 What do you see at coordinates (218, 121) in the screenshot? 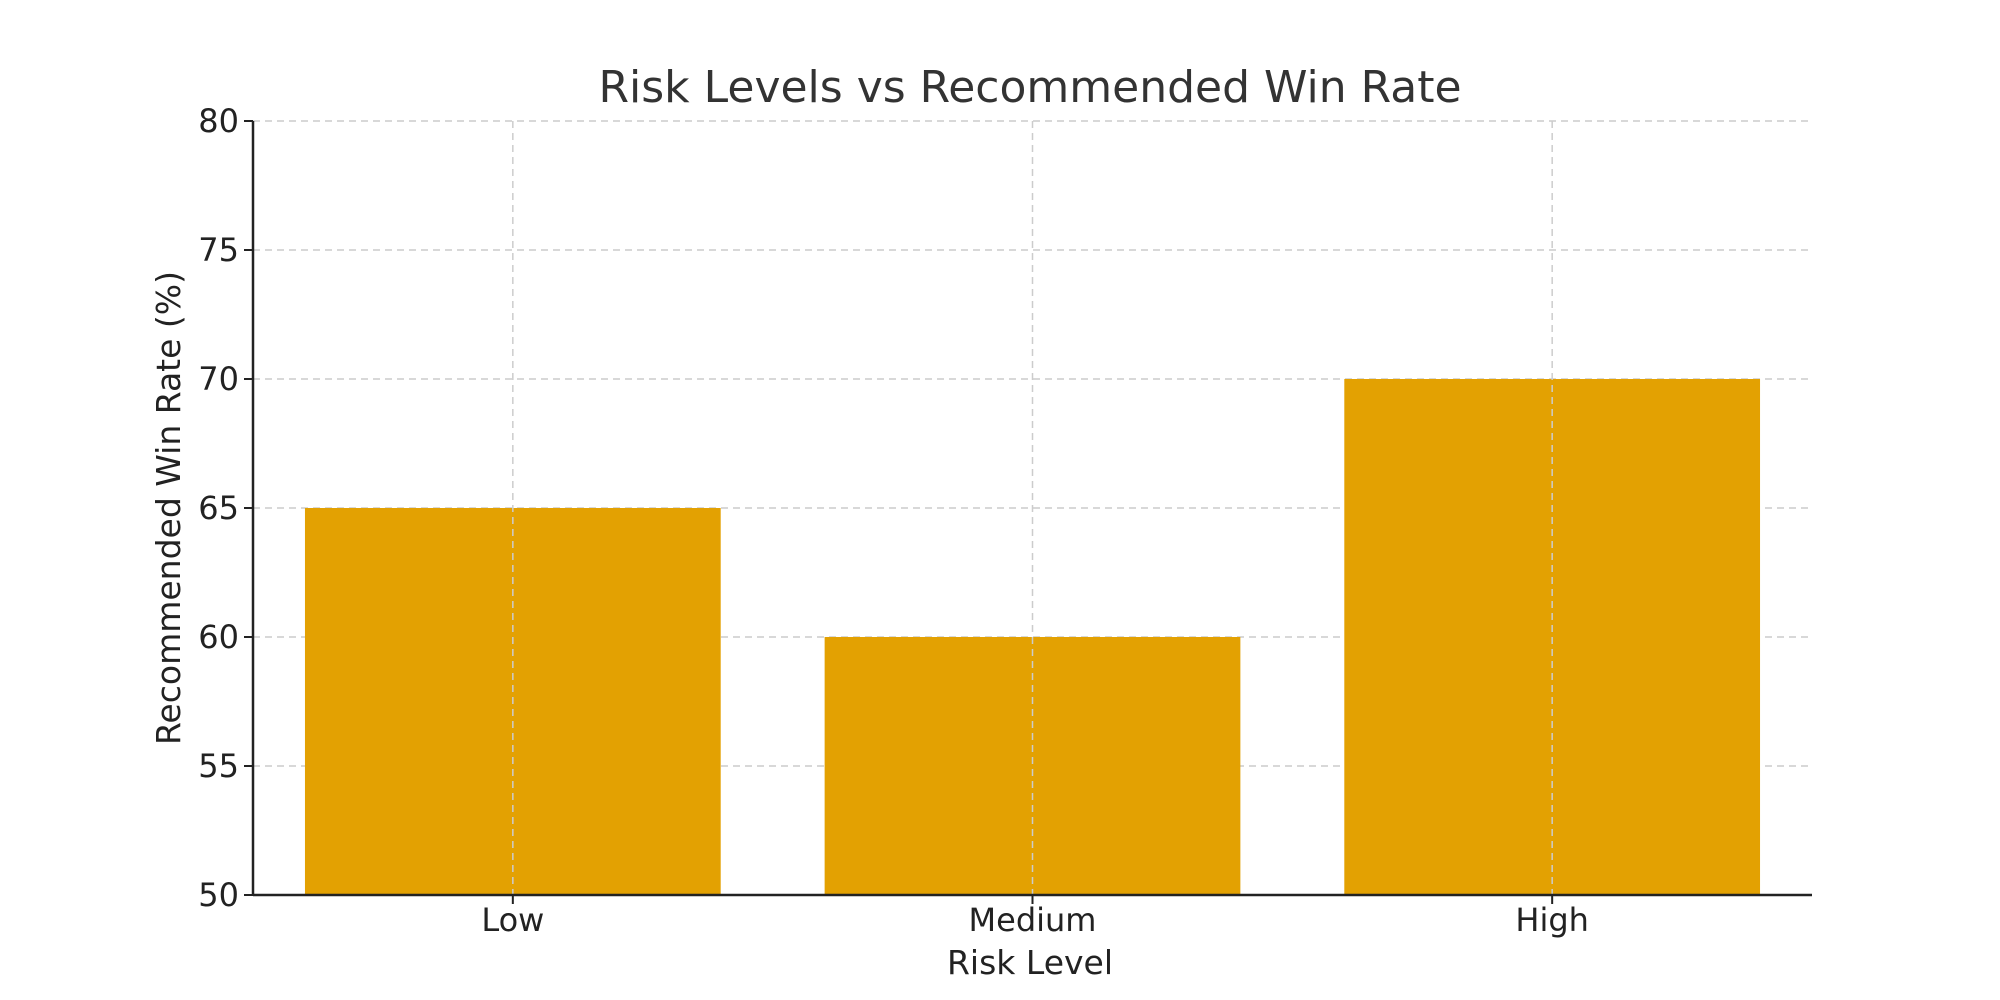
I see `y-tick-label: 80` at bounding box center [218, 121].